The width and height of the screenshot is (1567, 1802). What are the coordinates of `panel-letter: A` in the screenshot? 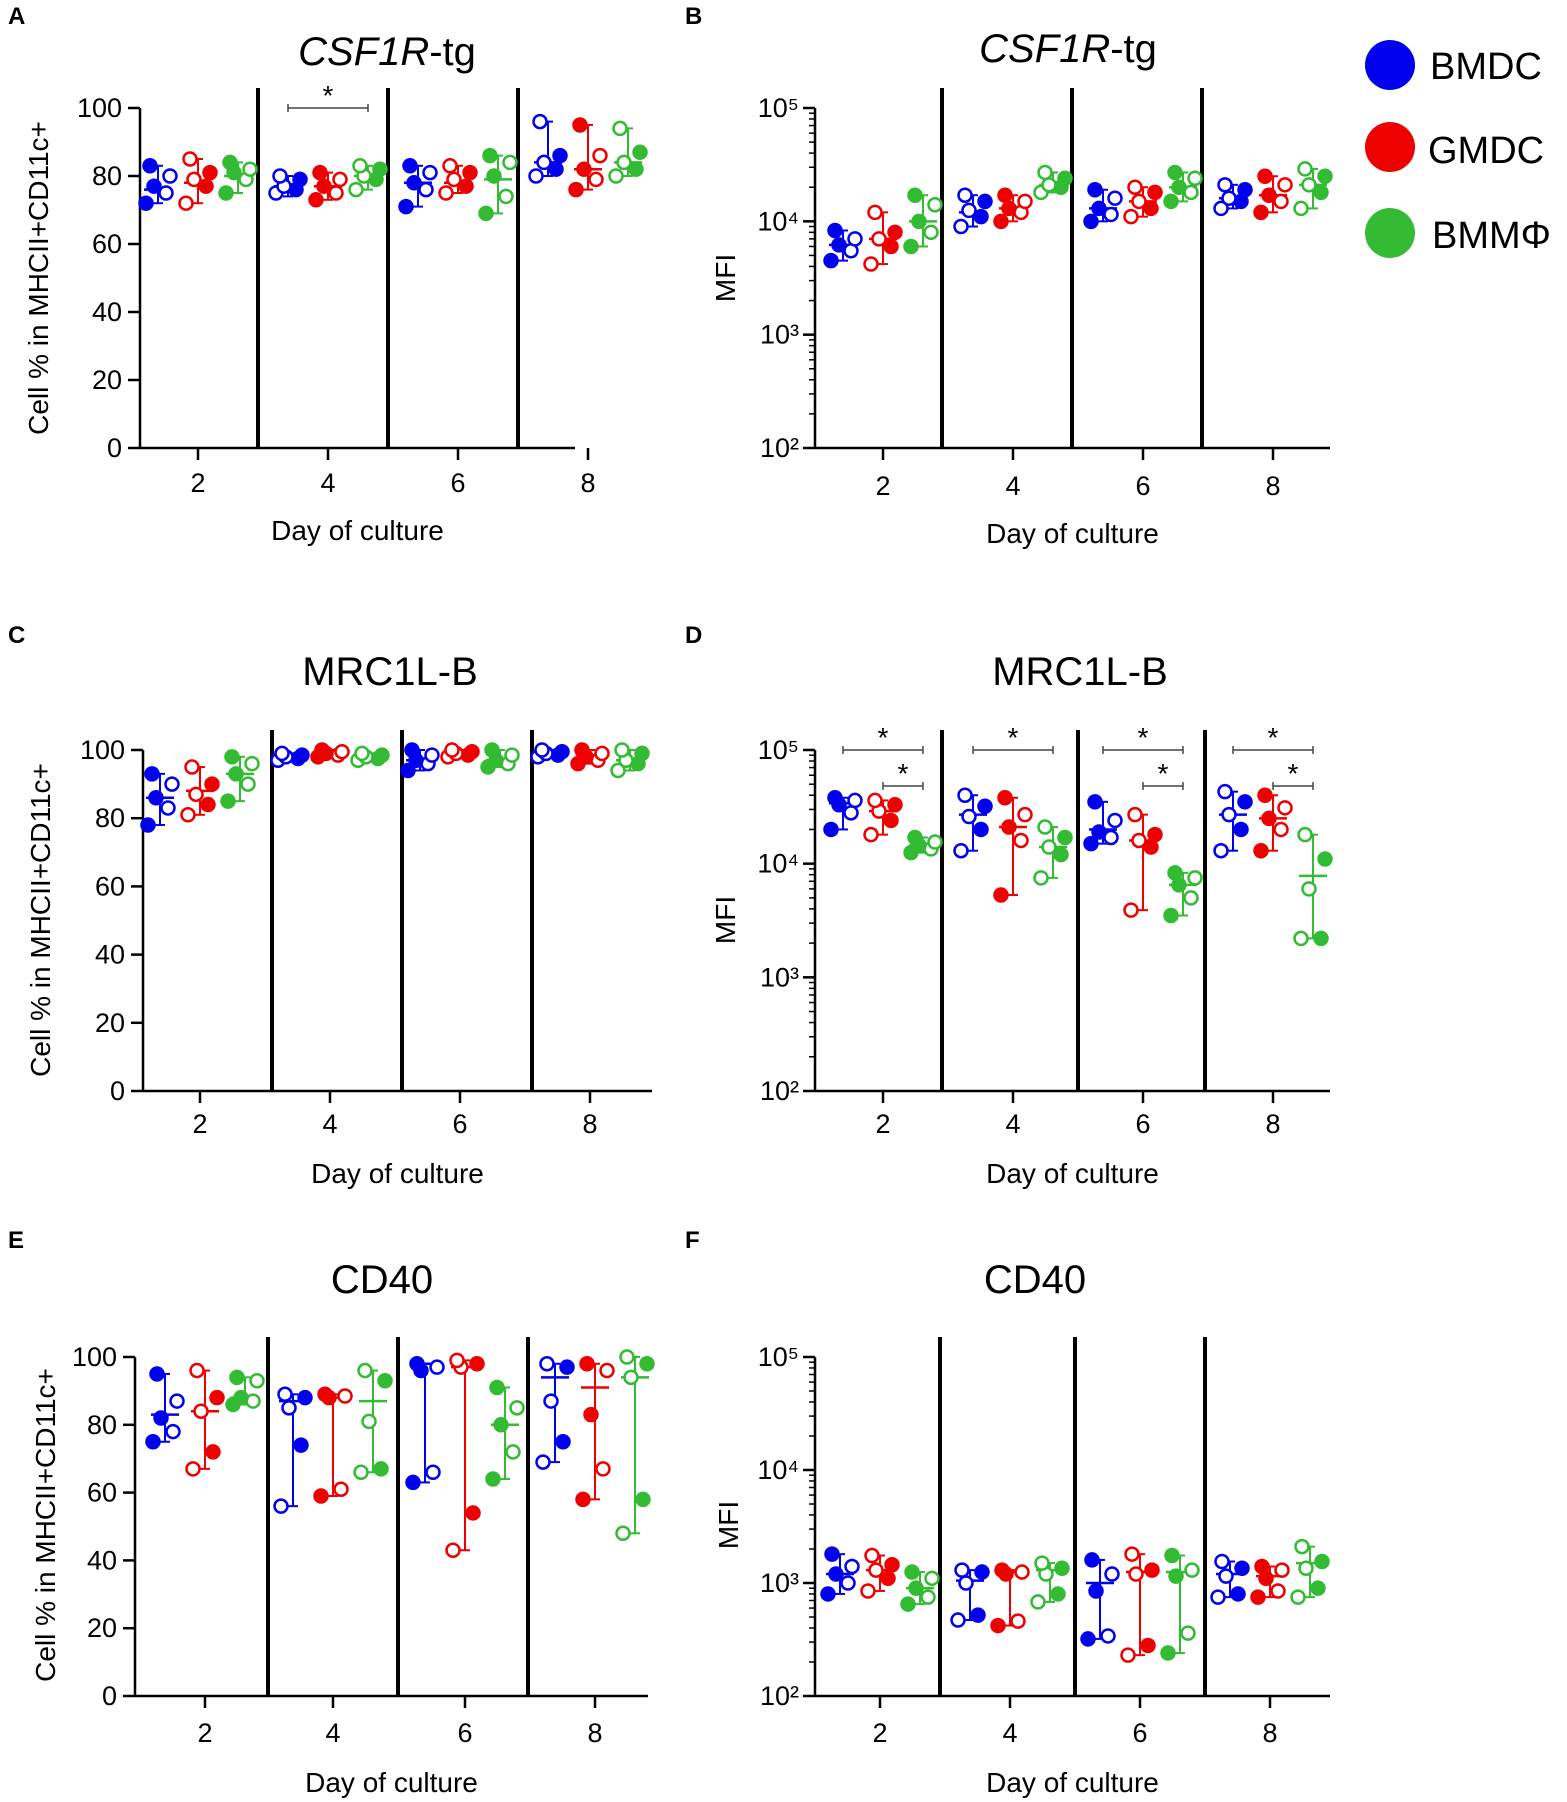 It's located at (16, 16).